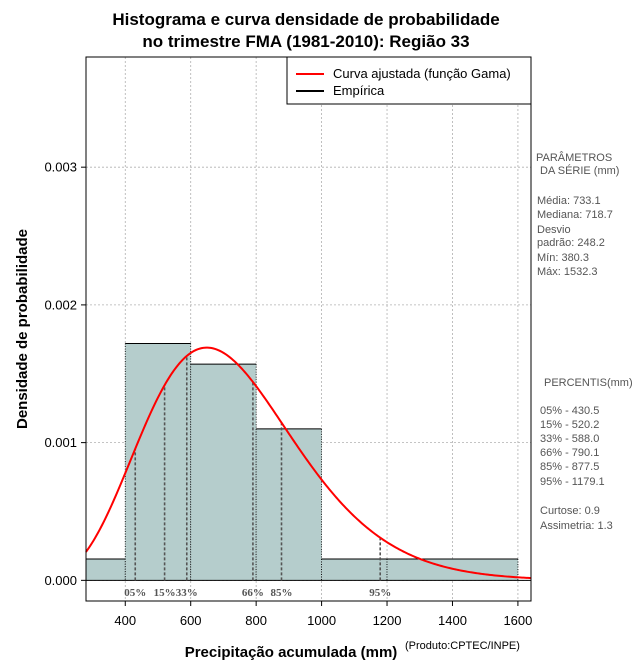 The height and width of the screenshot is (660, 640). What do you see at coordinates (165, 593) in the screenshot?
I see `percentile-marker-label: 15%` at bounding box center [165, 593].